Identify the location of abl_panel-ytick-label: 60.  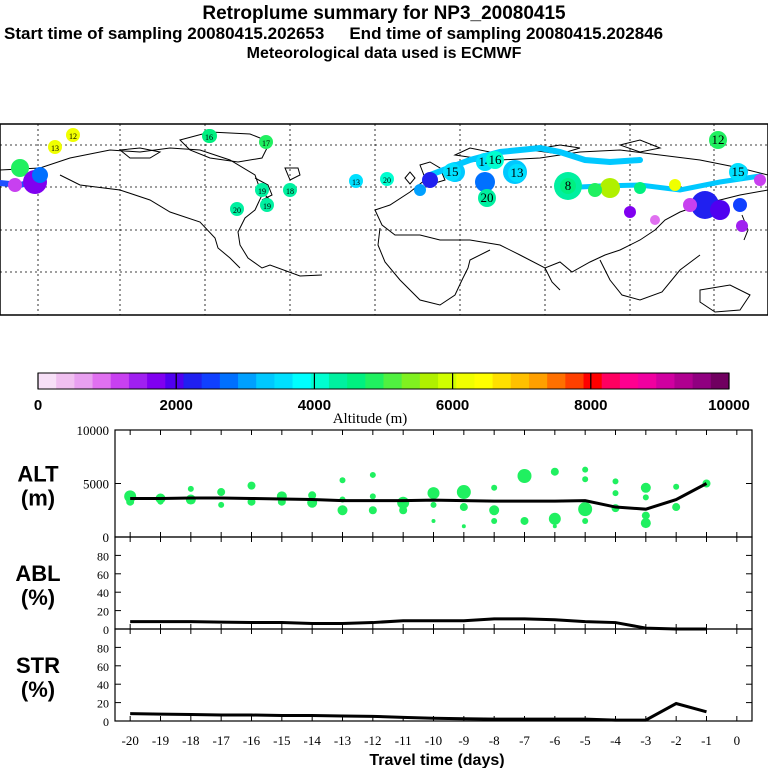
(103, 575).